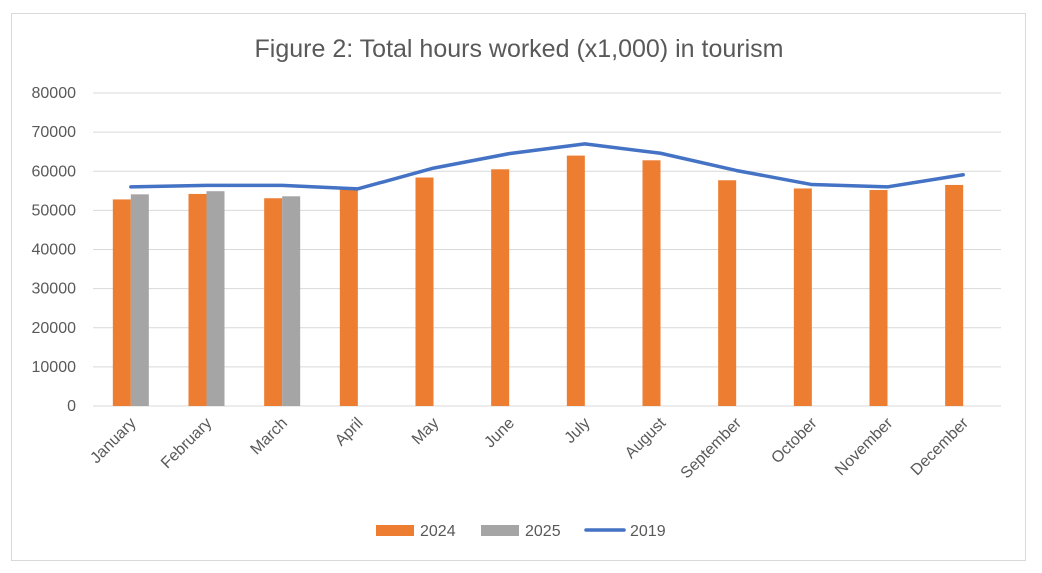 The width and height of the screenshot is (1042, 573). What do you see at coordinates (54, 171) in the screenshot?
I see `y-tick-label: 60000` at bounding box center [54, 171].